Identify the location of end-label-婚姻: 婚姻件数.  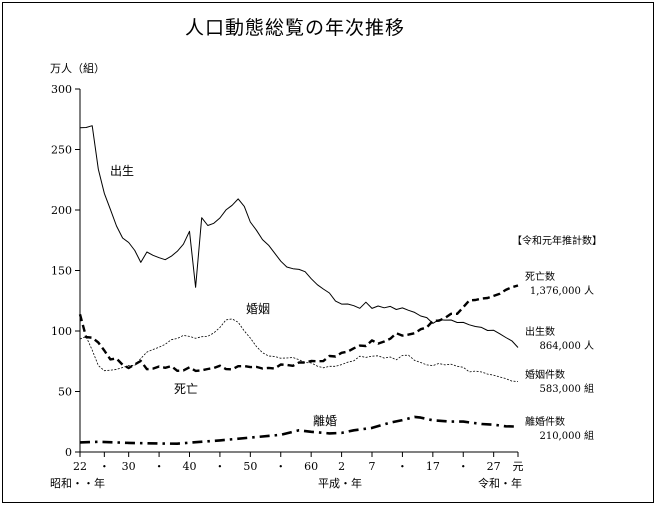
(545, 374).